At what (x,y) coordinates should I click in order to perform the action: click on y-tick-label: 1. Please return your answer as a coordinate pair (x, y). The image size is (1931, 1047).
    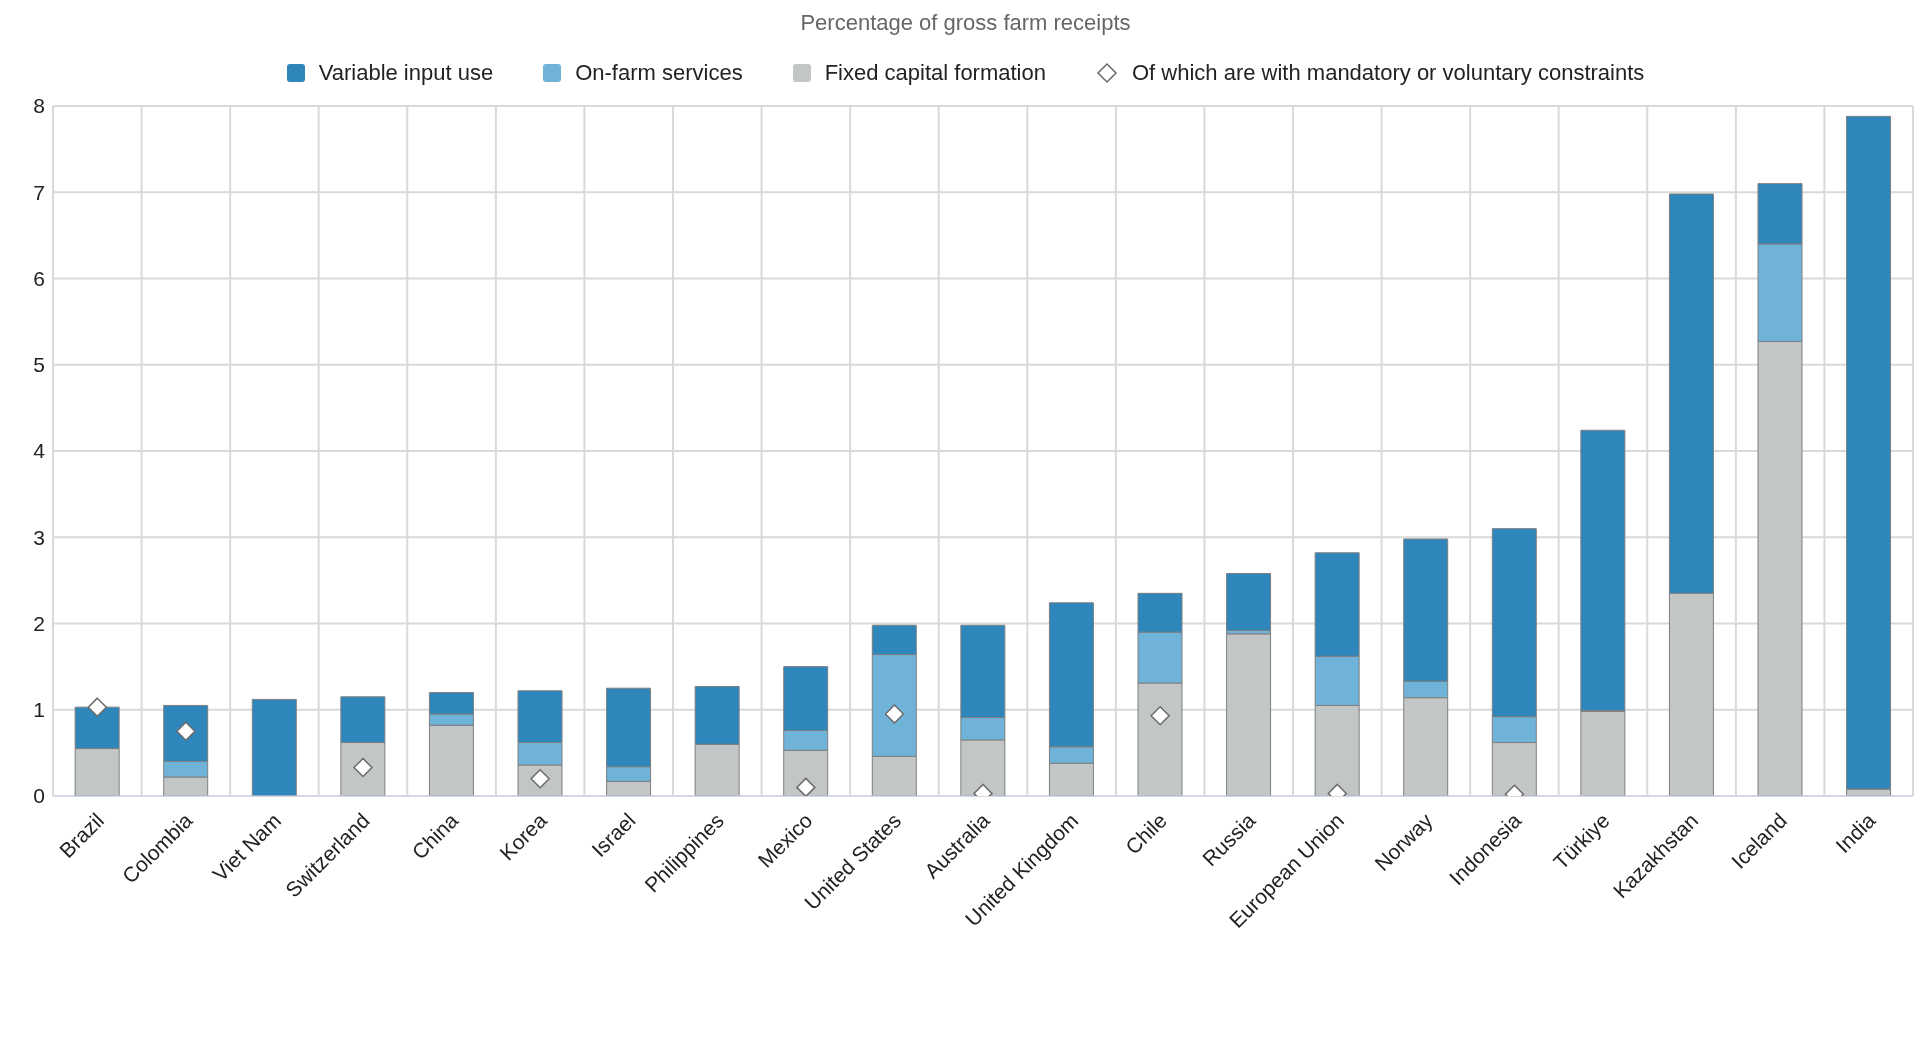
    Looking at the image, I should click on (39, 710).